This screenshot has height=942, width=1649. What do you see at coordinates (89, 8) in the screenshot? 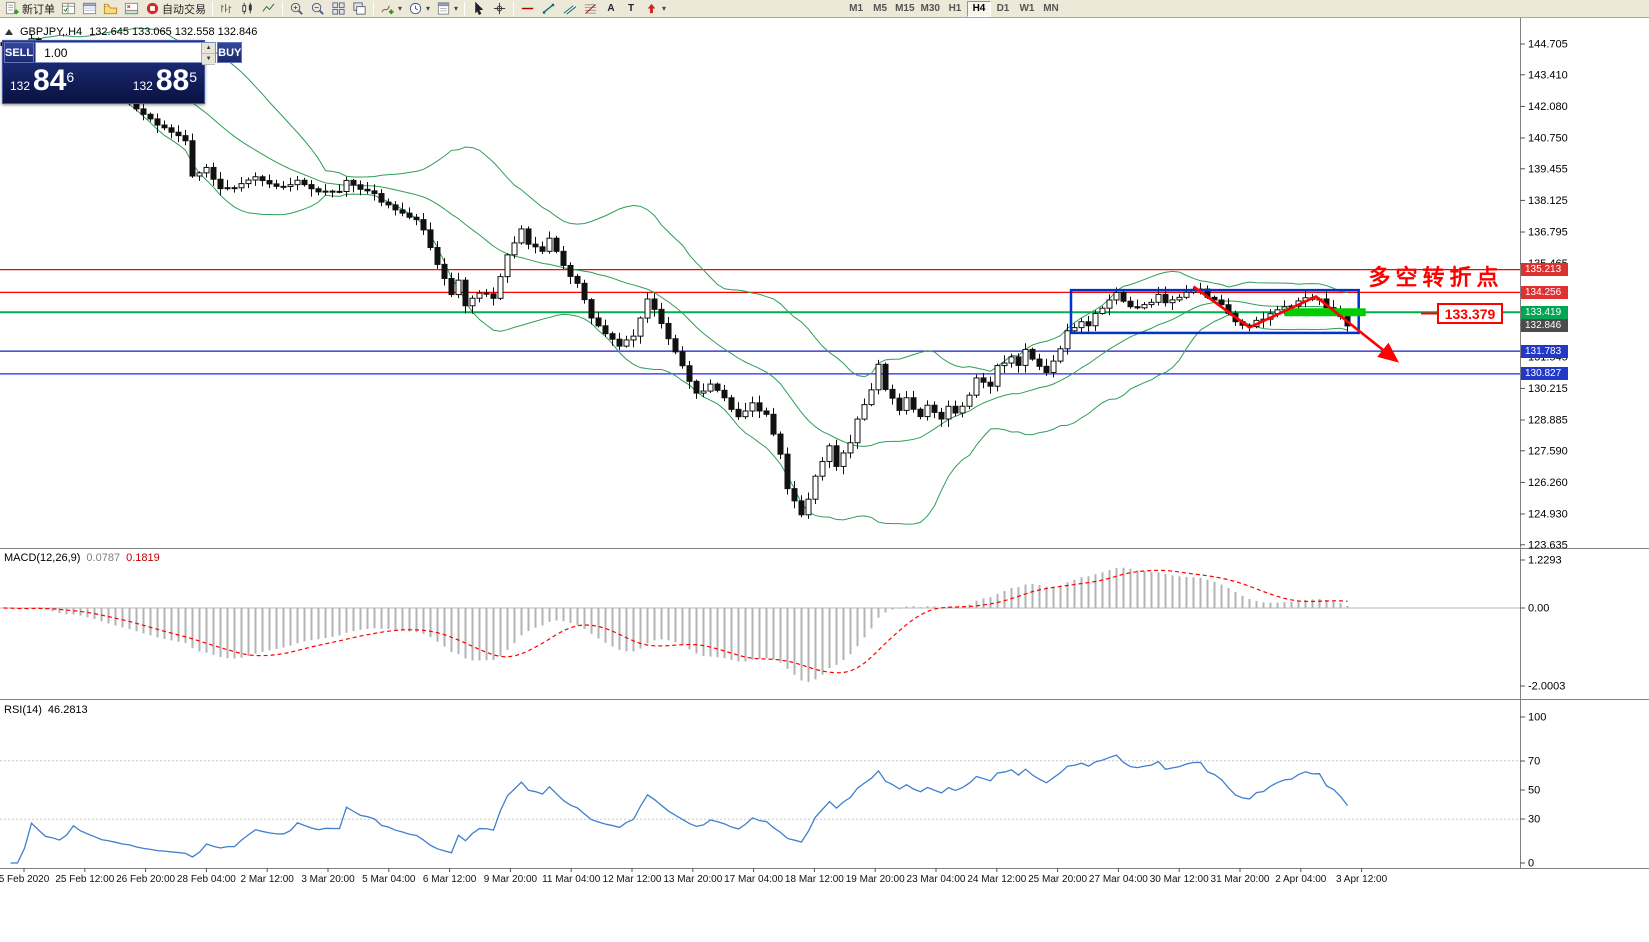
I see `data-window-button` at bounding box center [89, 8].